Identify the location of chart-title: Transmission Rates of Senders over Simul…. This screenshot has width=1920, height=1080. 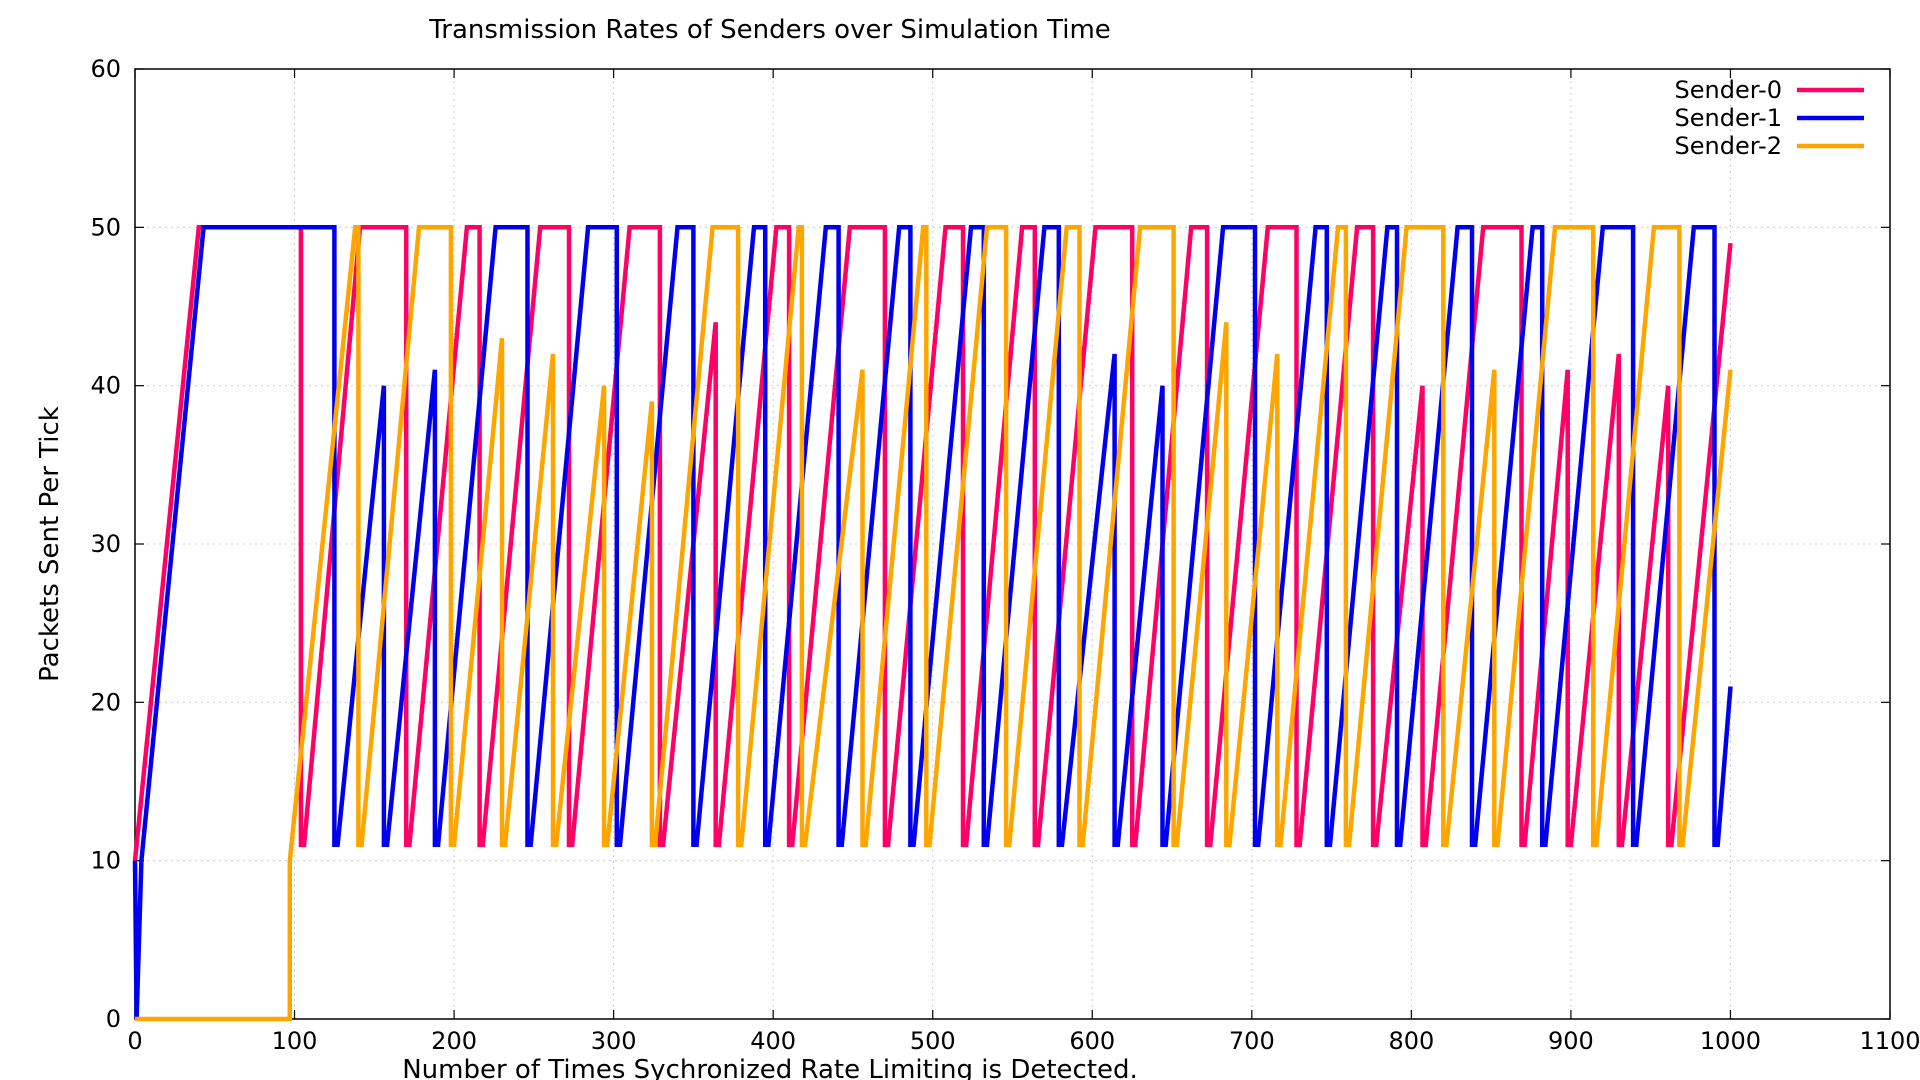
(769, 30).